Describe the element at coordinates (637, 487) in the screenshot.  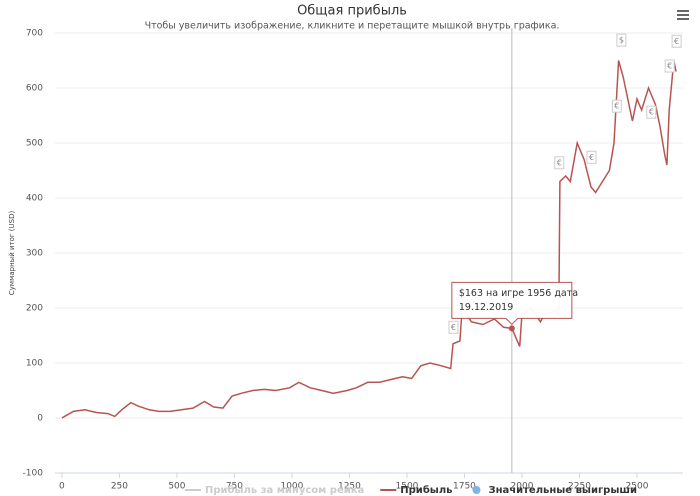
I see `x-tick-label: 2500` at that location.